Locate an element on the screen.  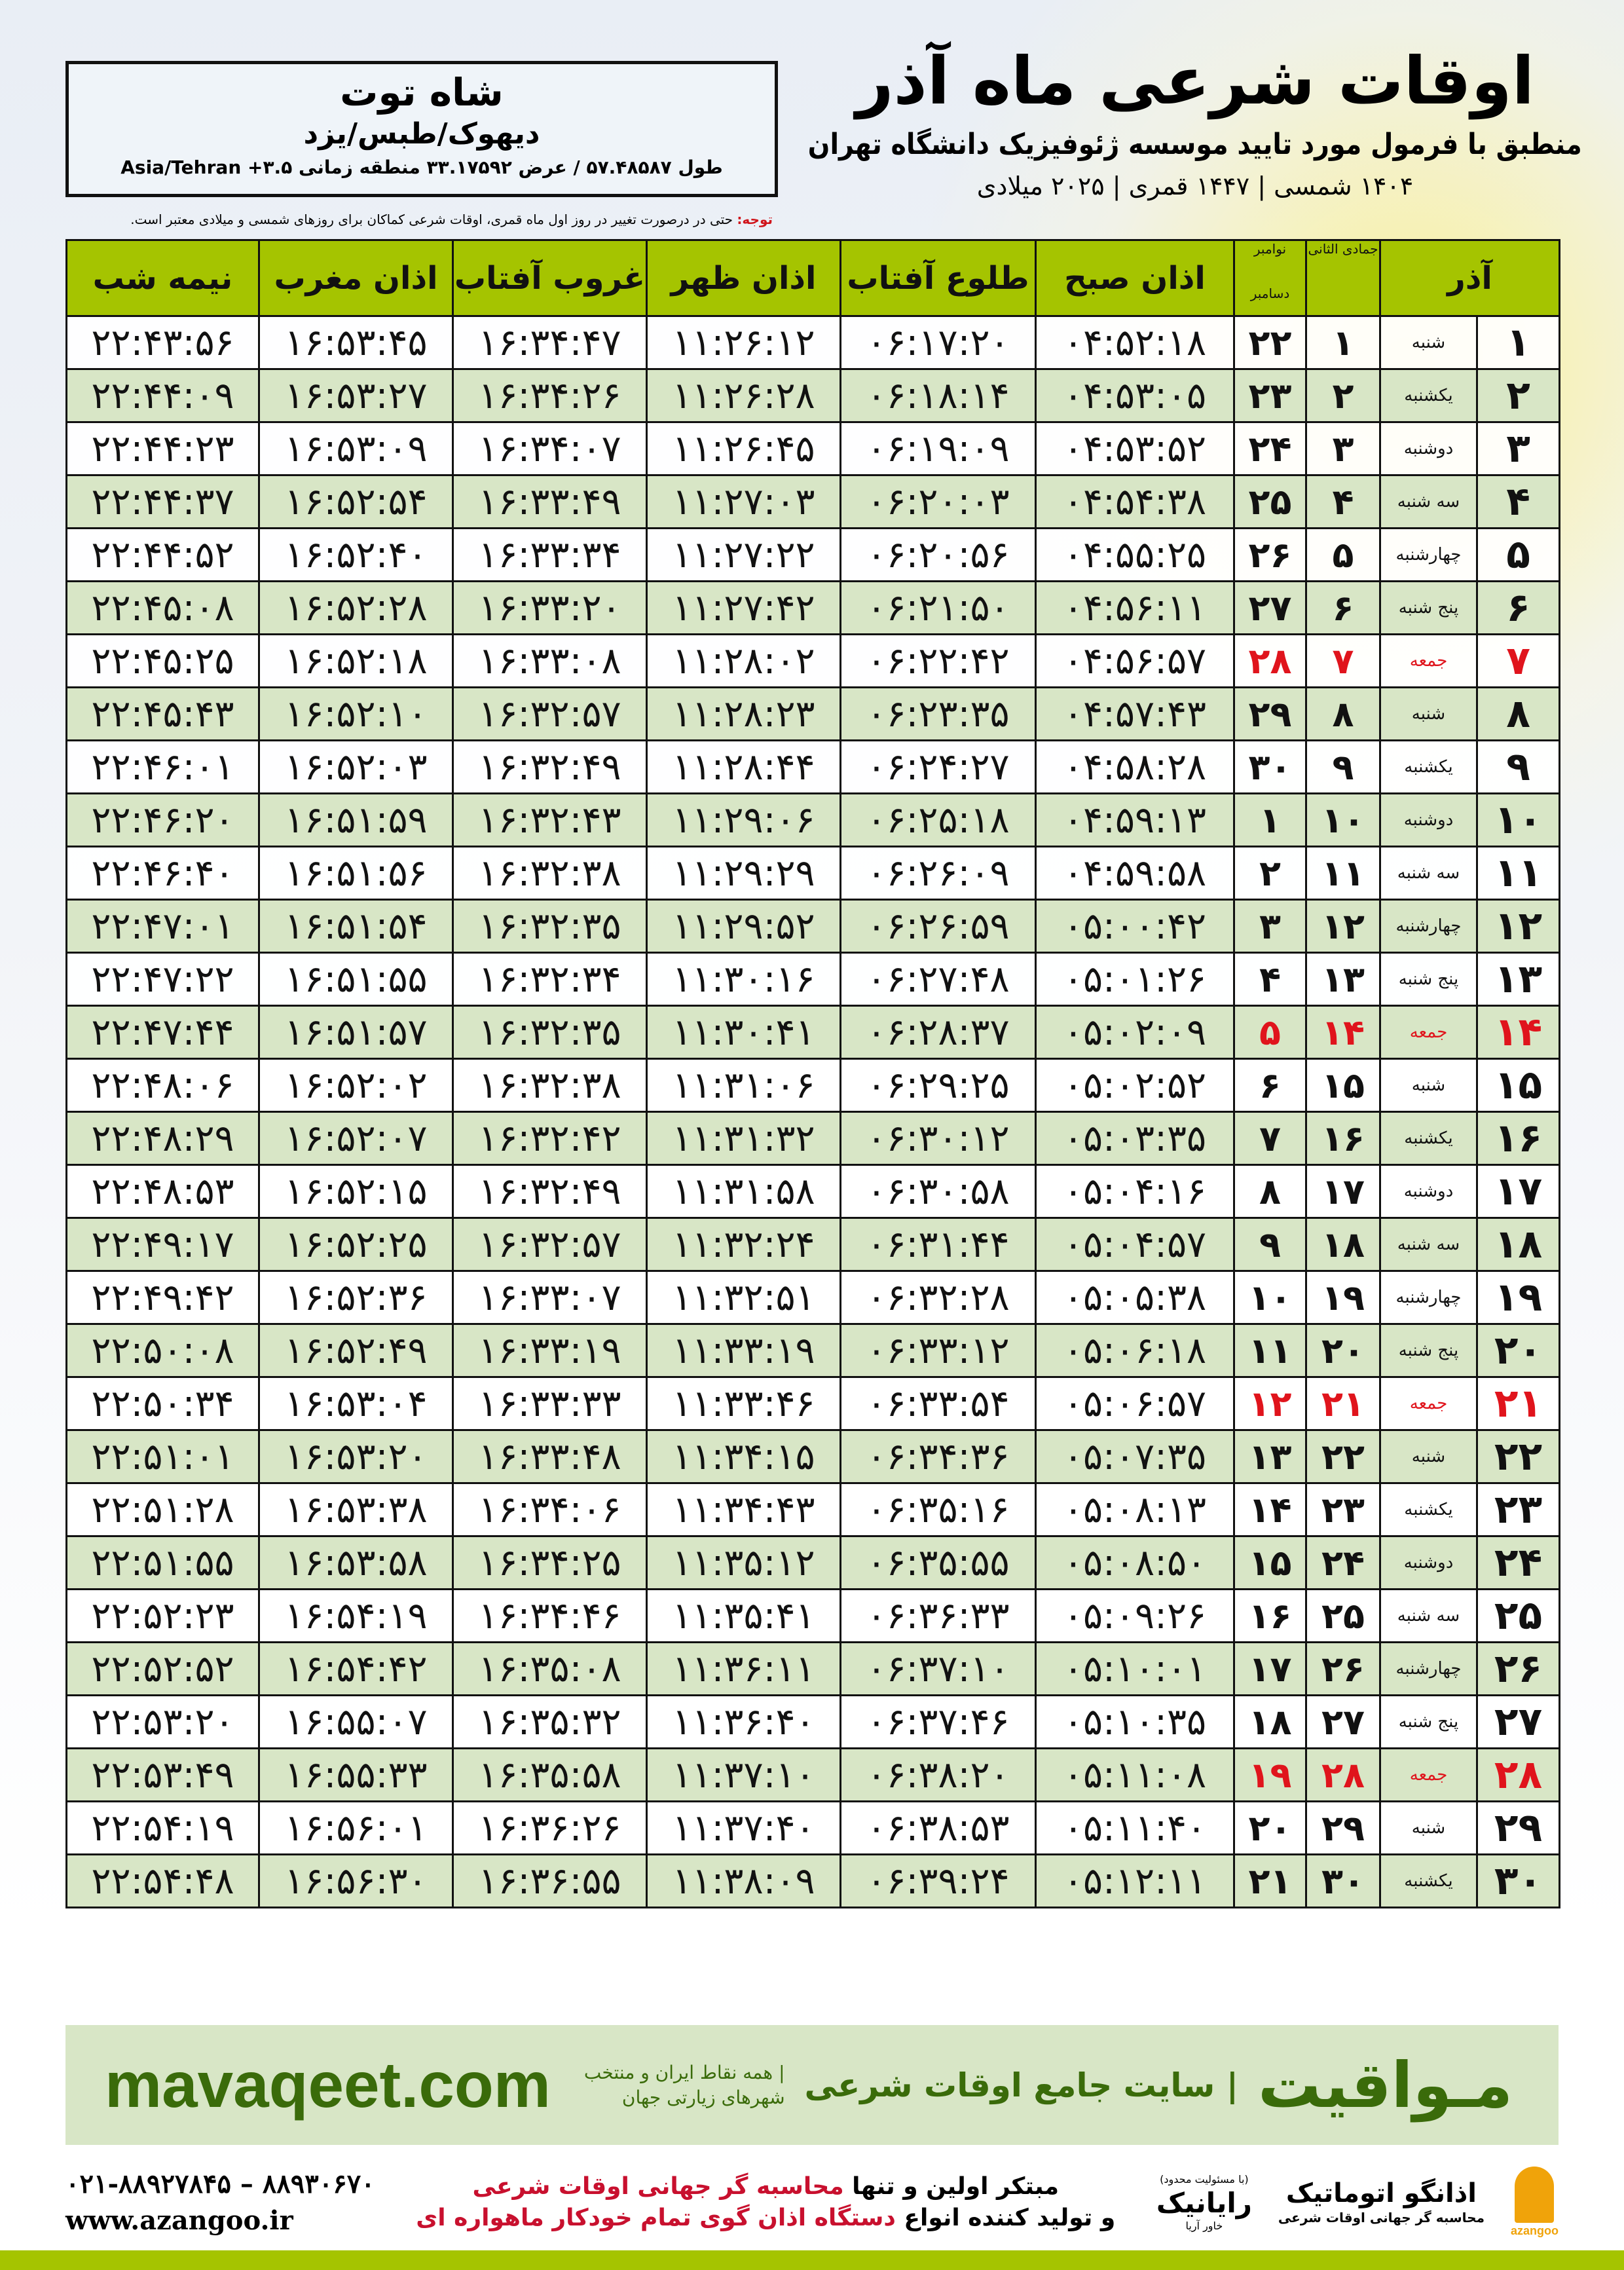
cell-midnight: ۲۲:۴۵:۴۳ is located at coordinates (162, 713).